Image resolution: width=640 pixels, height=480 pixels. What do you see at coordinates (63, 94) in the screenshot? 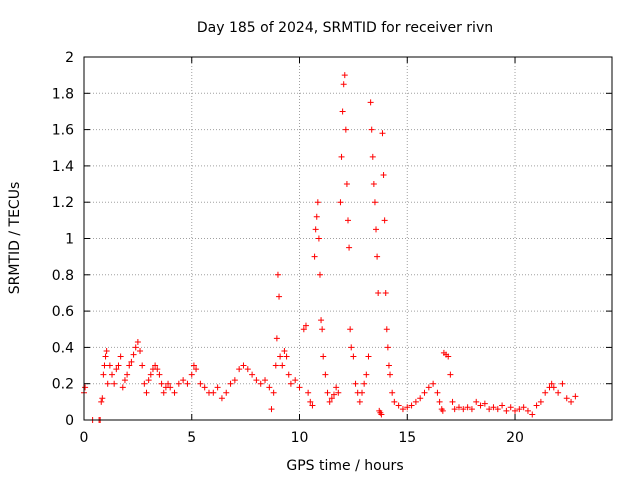
I see `y-tick-label: 1.8` at bounding box center [63, 94].